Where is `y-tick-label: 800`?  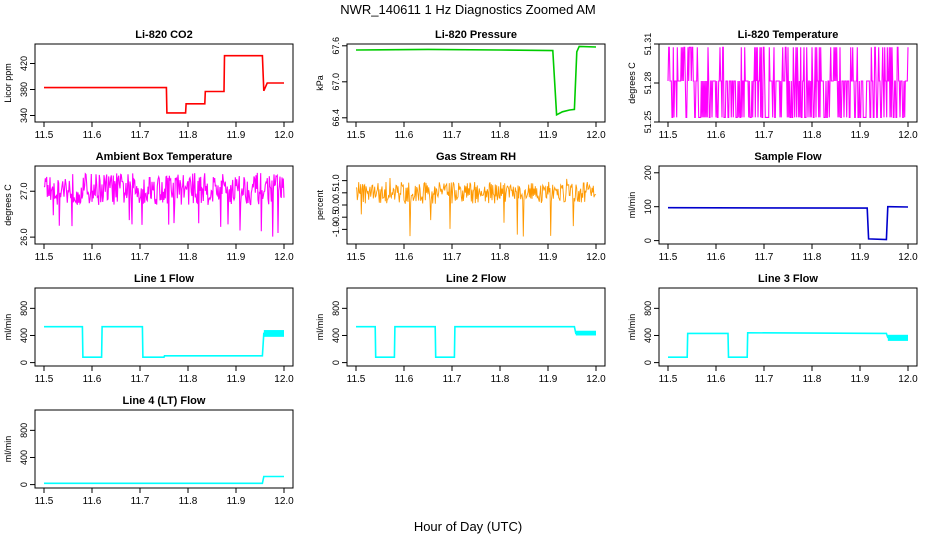
y-tick-label: 800 is located at coordinates (24, 308).